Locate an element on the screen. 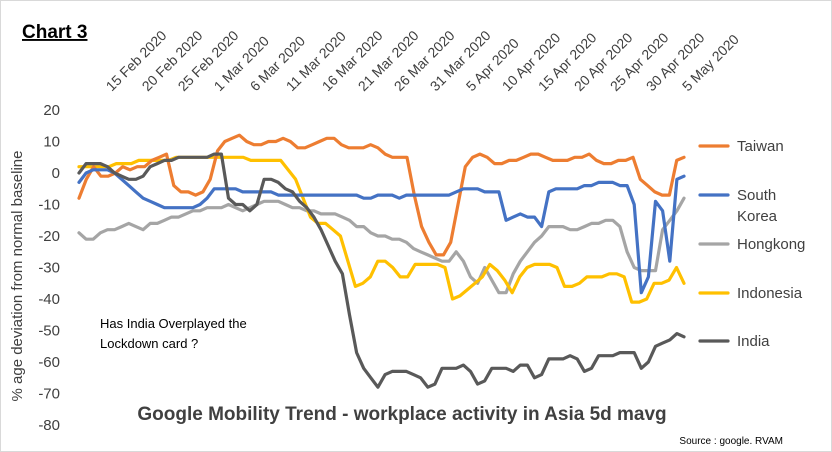  annotation-line-1: Has India Overplayed the is located at coordinates (173, 323).